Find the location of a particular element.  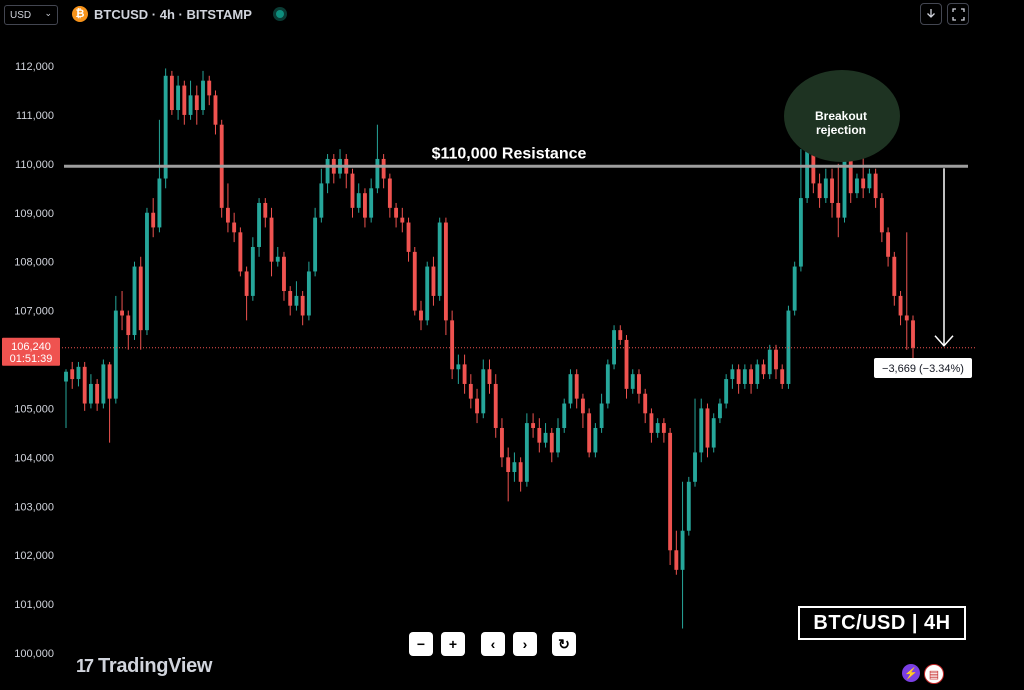

scroll-right-button: › is located at coordinates (525, 644).